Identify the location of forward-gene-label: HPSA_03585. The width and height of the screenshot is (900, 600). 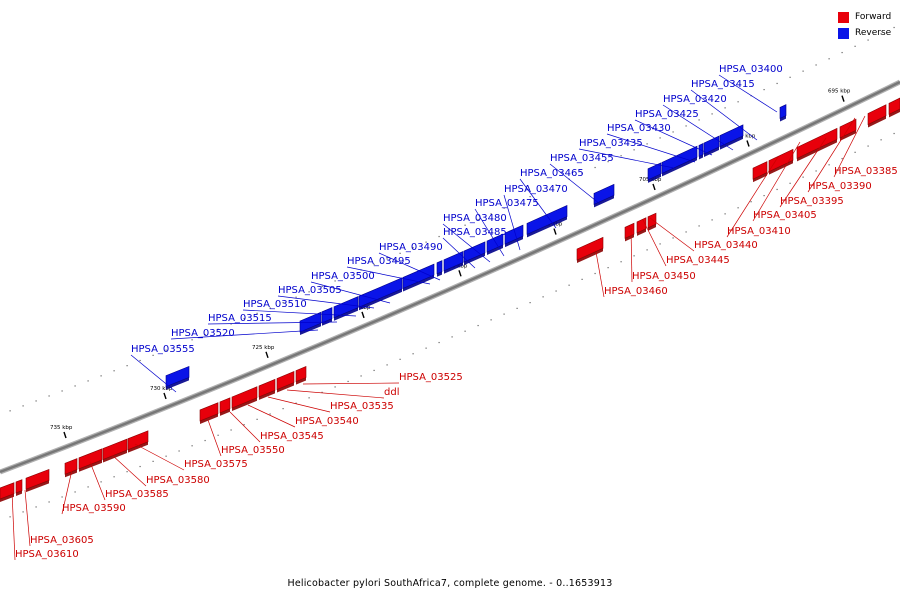
(137, 494).